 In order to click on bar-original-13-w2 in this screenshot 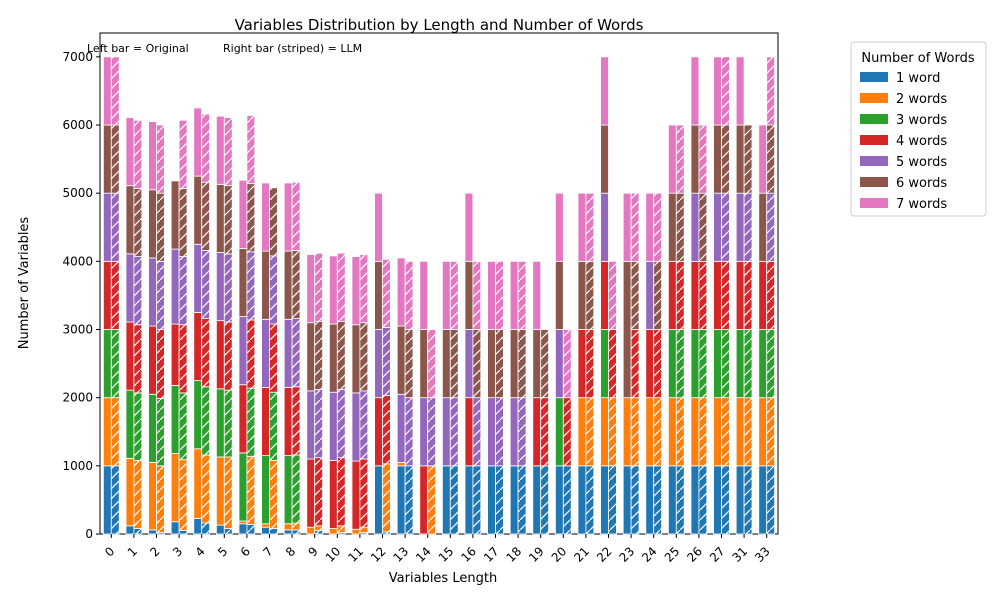, I will do `click(401, 464)`.